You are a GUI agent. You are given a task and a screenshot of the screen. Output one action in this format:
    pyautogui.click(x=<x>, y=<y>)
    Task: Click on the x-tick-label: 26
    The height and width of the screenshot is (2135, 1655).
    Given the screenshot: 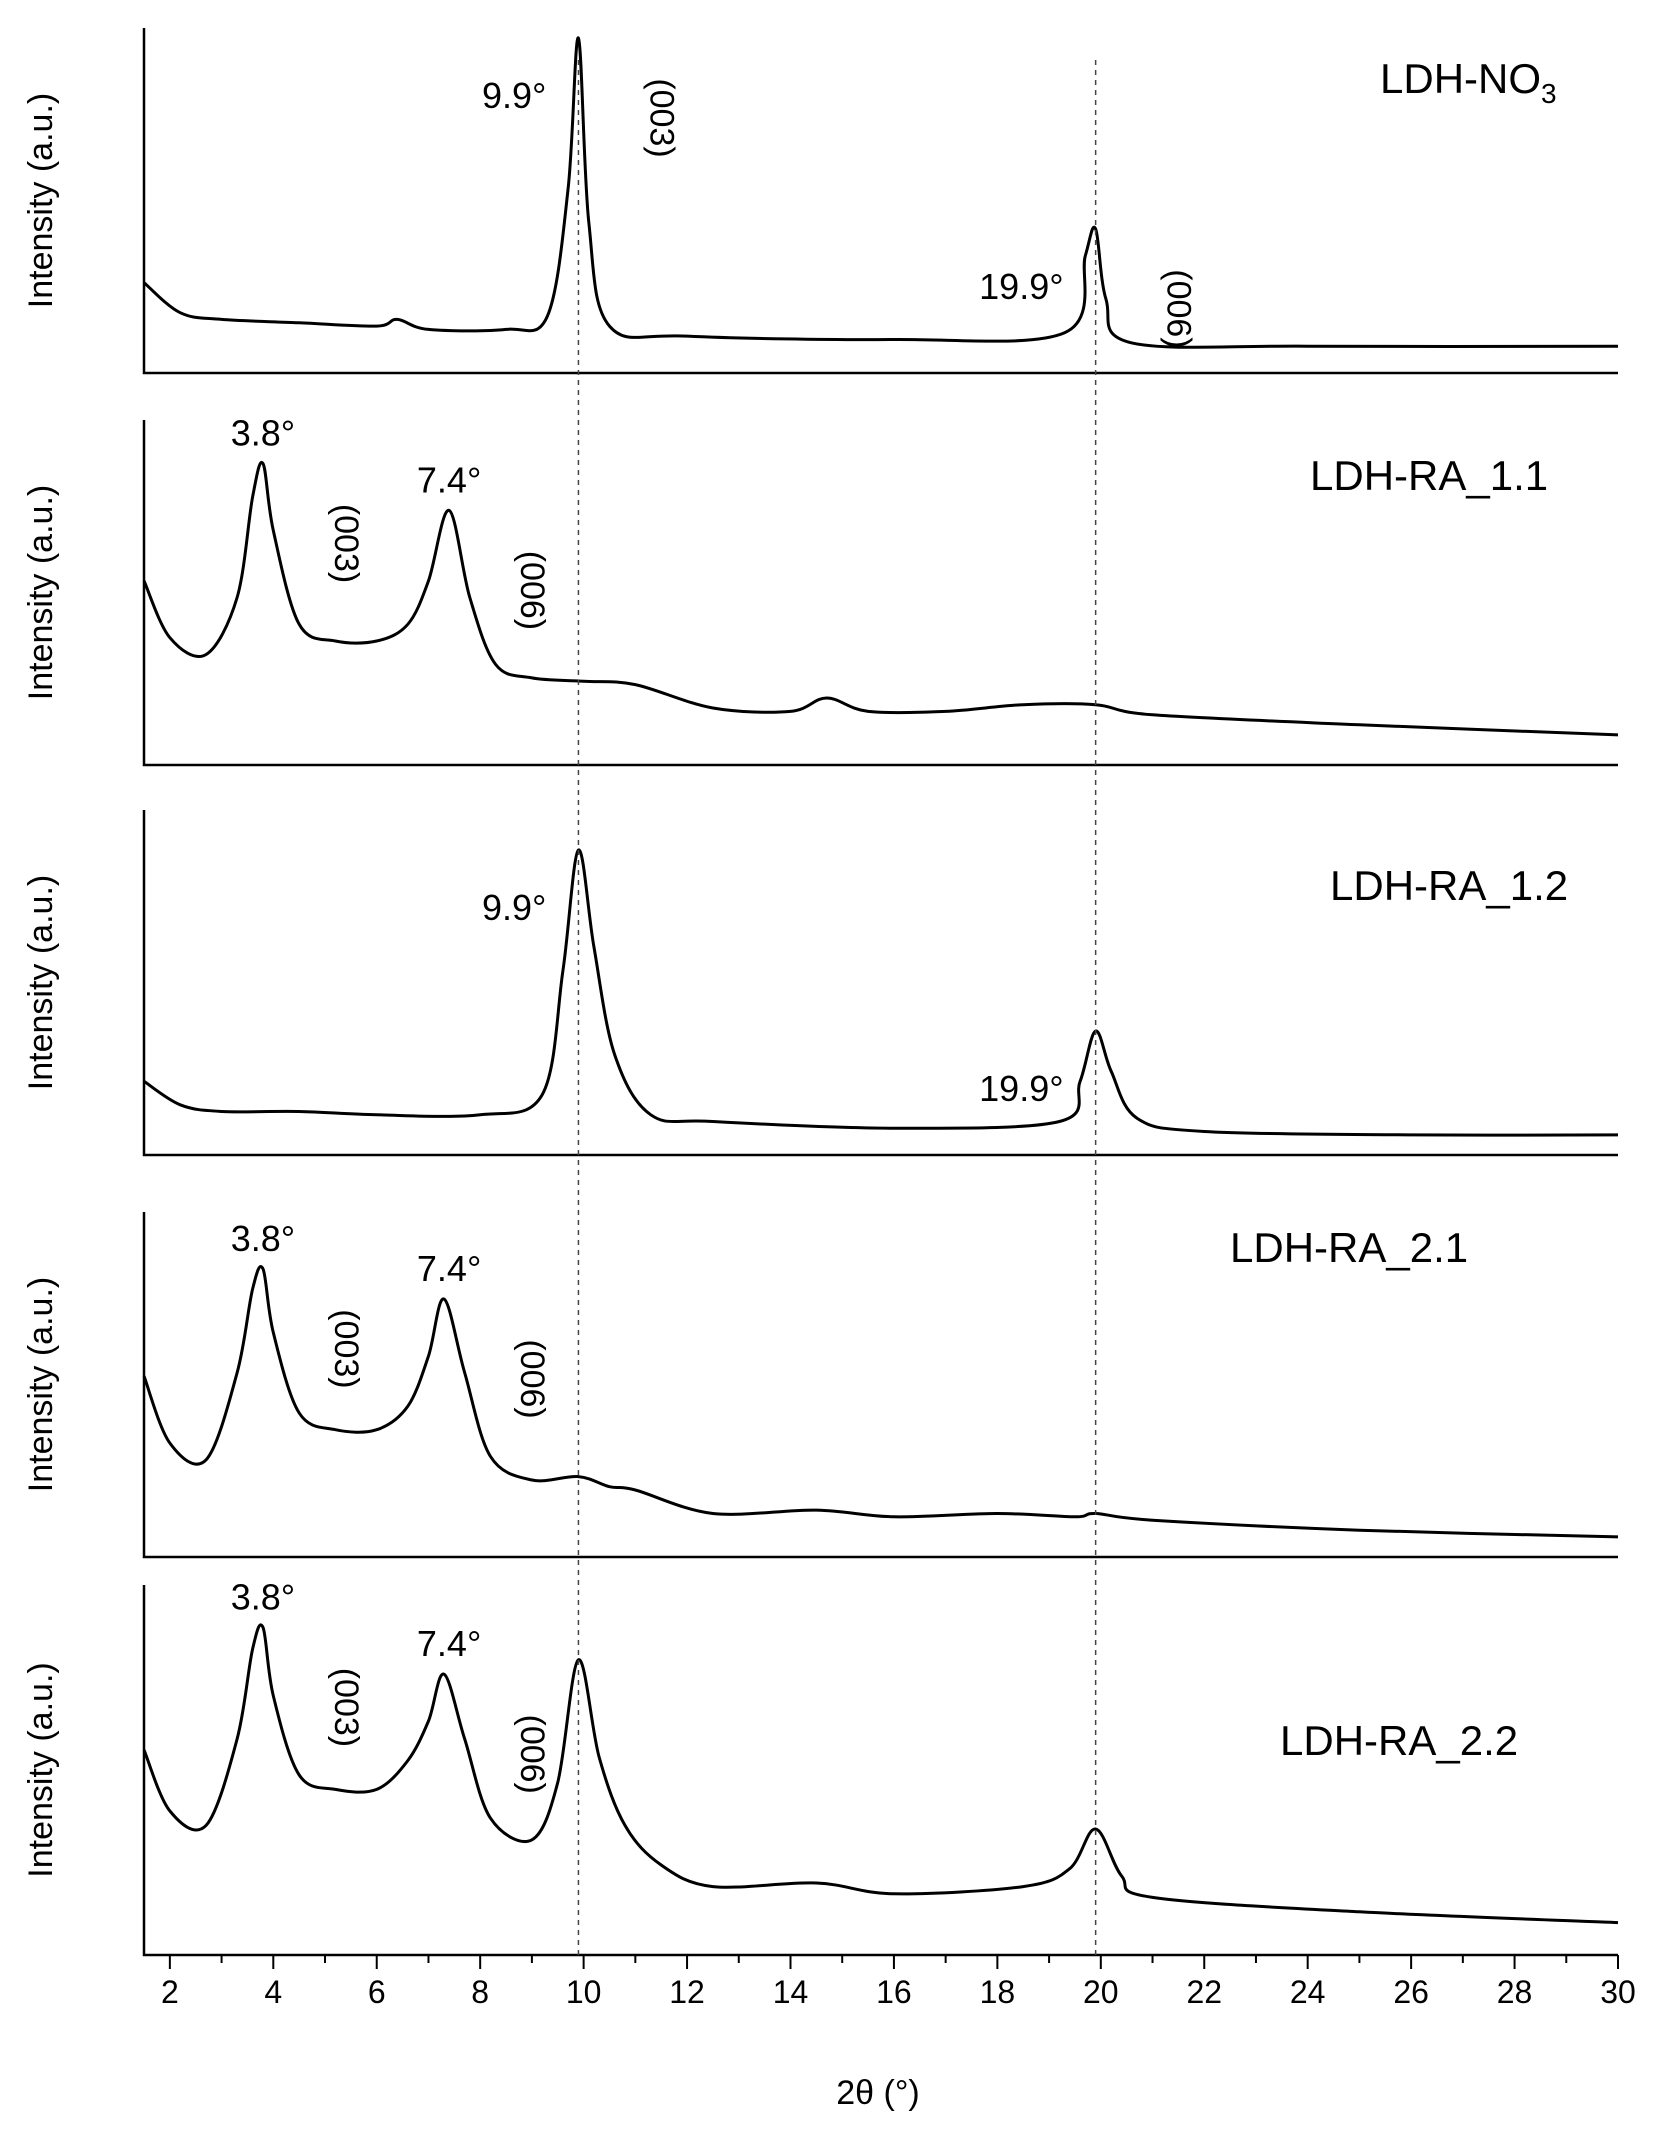 What is the action you would take?
    pyautogui.click(x=1411, y=1992)
    